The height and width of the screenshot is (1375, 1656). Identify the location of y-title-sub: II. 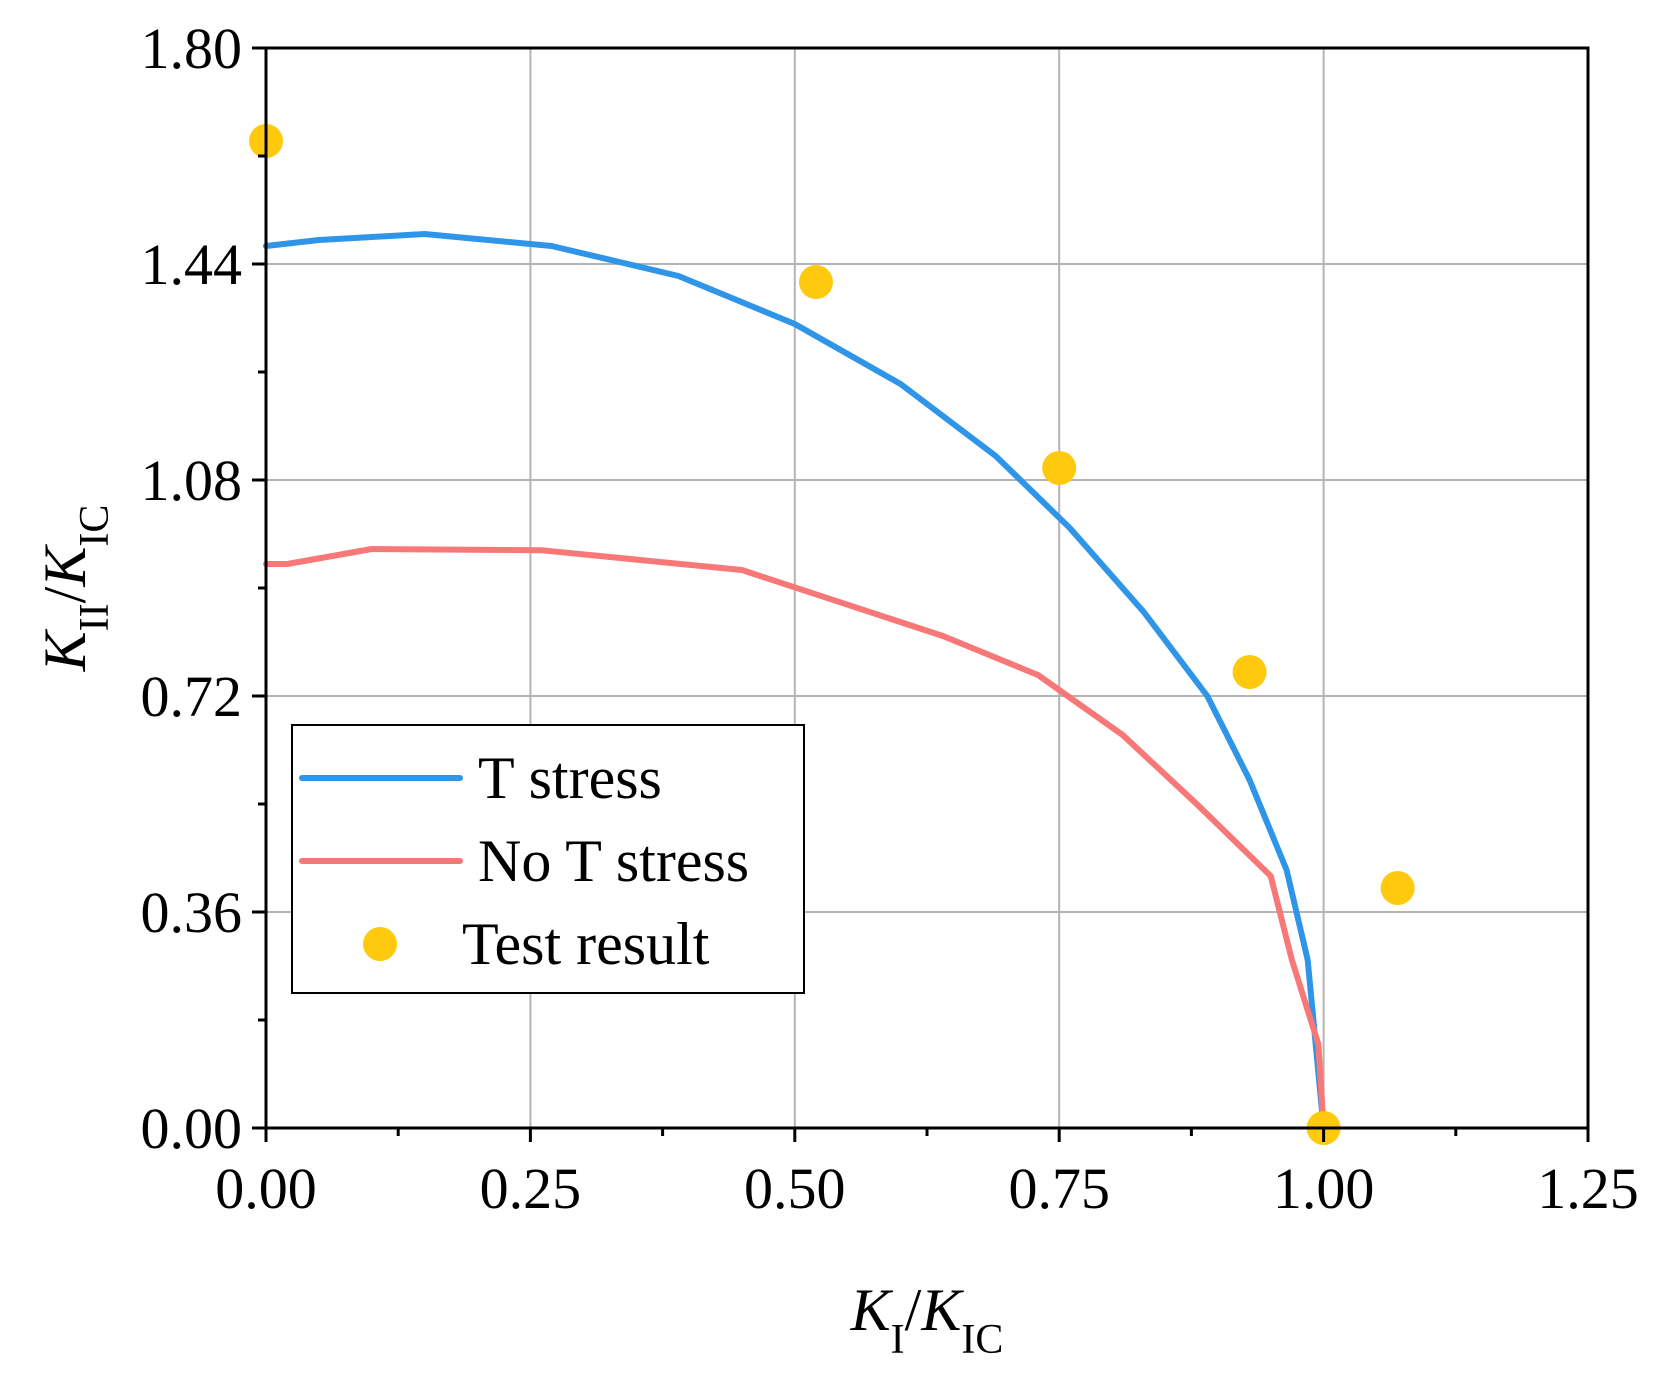
(95, 617).